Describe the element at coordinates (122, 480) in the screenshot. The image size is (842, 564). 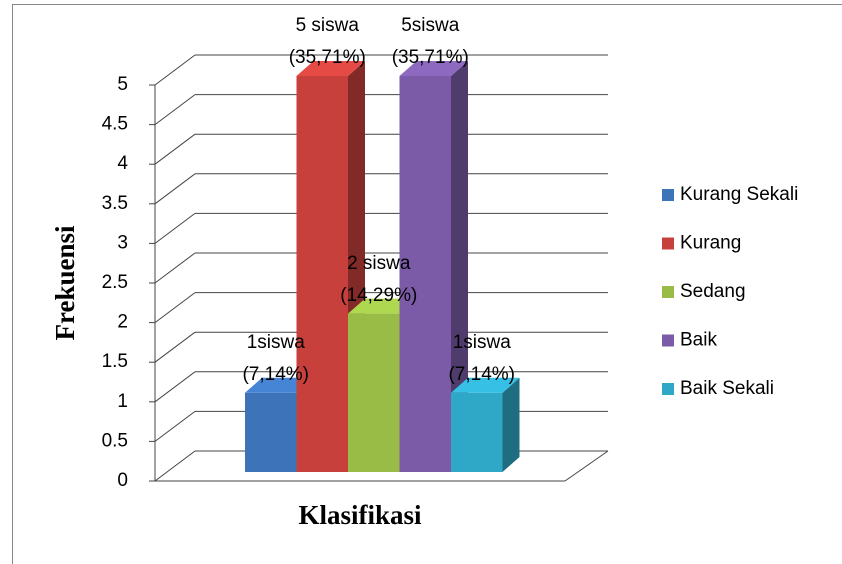
I see `y-tick-label: 0` at that location.